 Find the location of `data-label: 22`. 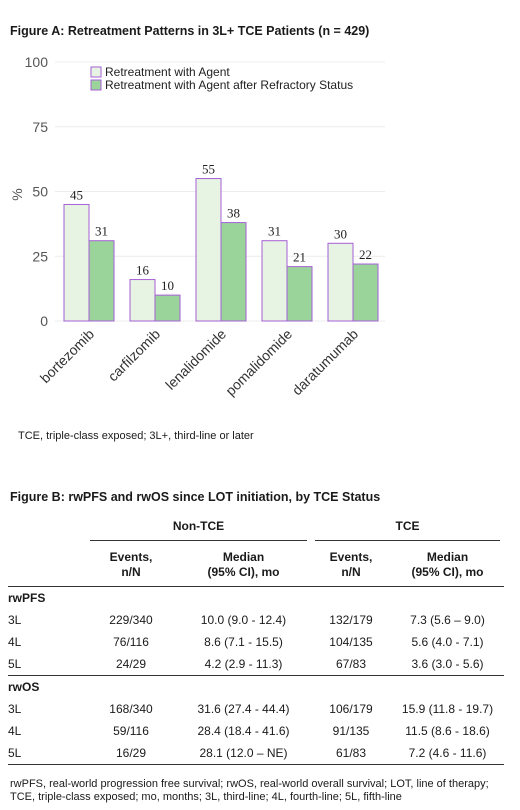

data-label: 22 is located at coordinates (365, 254).